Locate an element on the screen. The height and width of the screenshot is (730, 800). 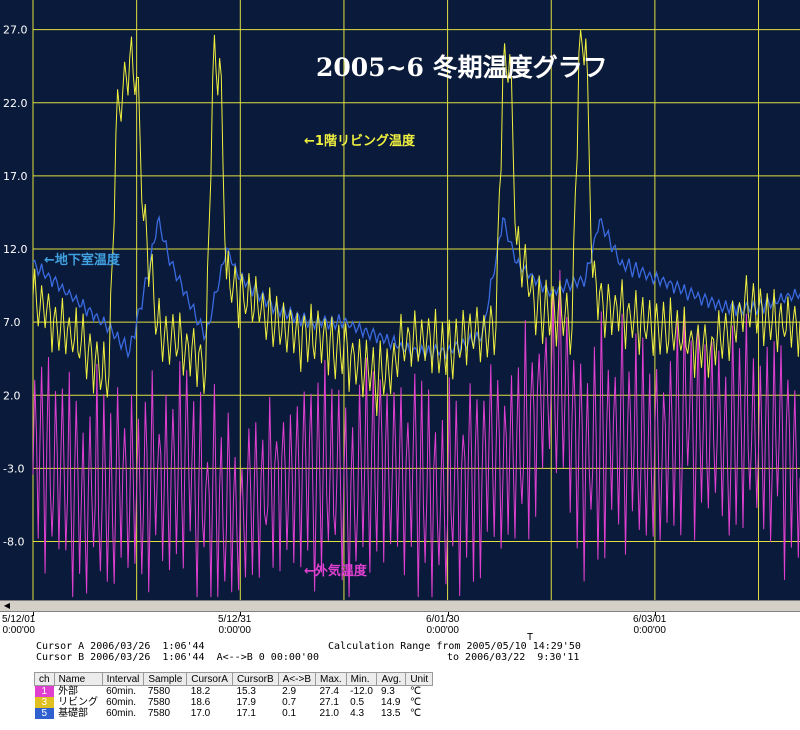
table-cell-ab: 0.1 is located at coordinates (289, 713).